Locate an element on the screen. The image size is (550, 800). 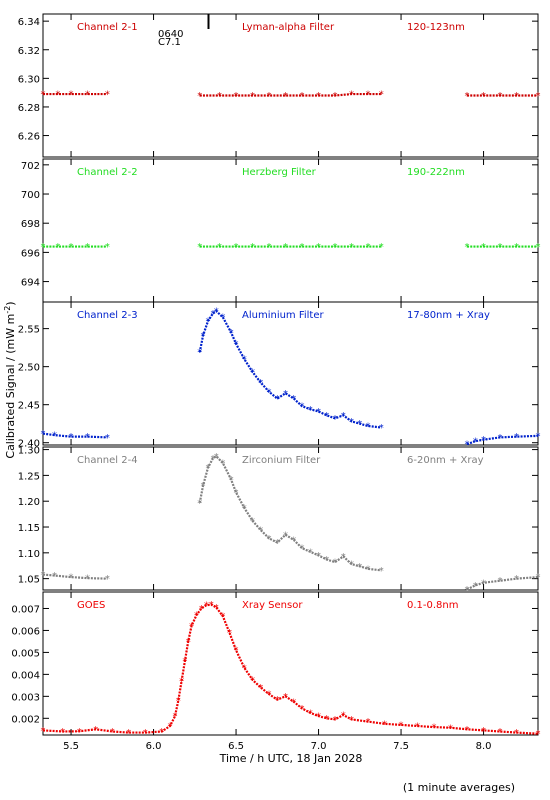
y-tick-label: 0.003 is located at coordinates (25, 697).